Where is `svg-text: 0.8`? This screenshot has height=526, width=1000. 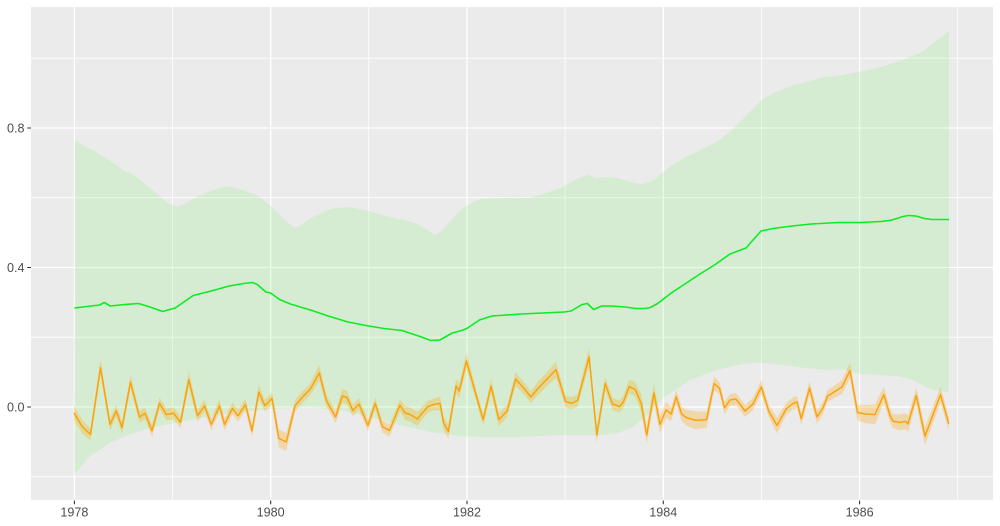 svg-text: 0.8 is located at coordinates (16, 129).